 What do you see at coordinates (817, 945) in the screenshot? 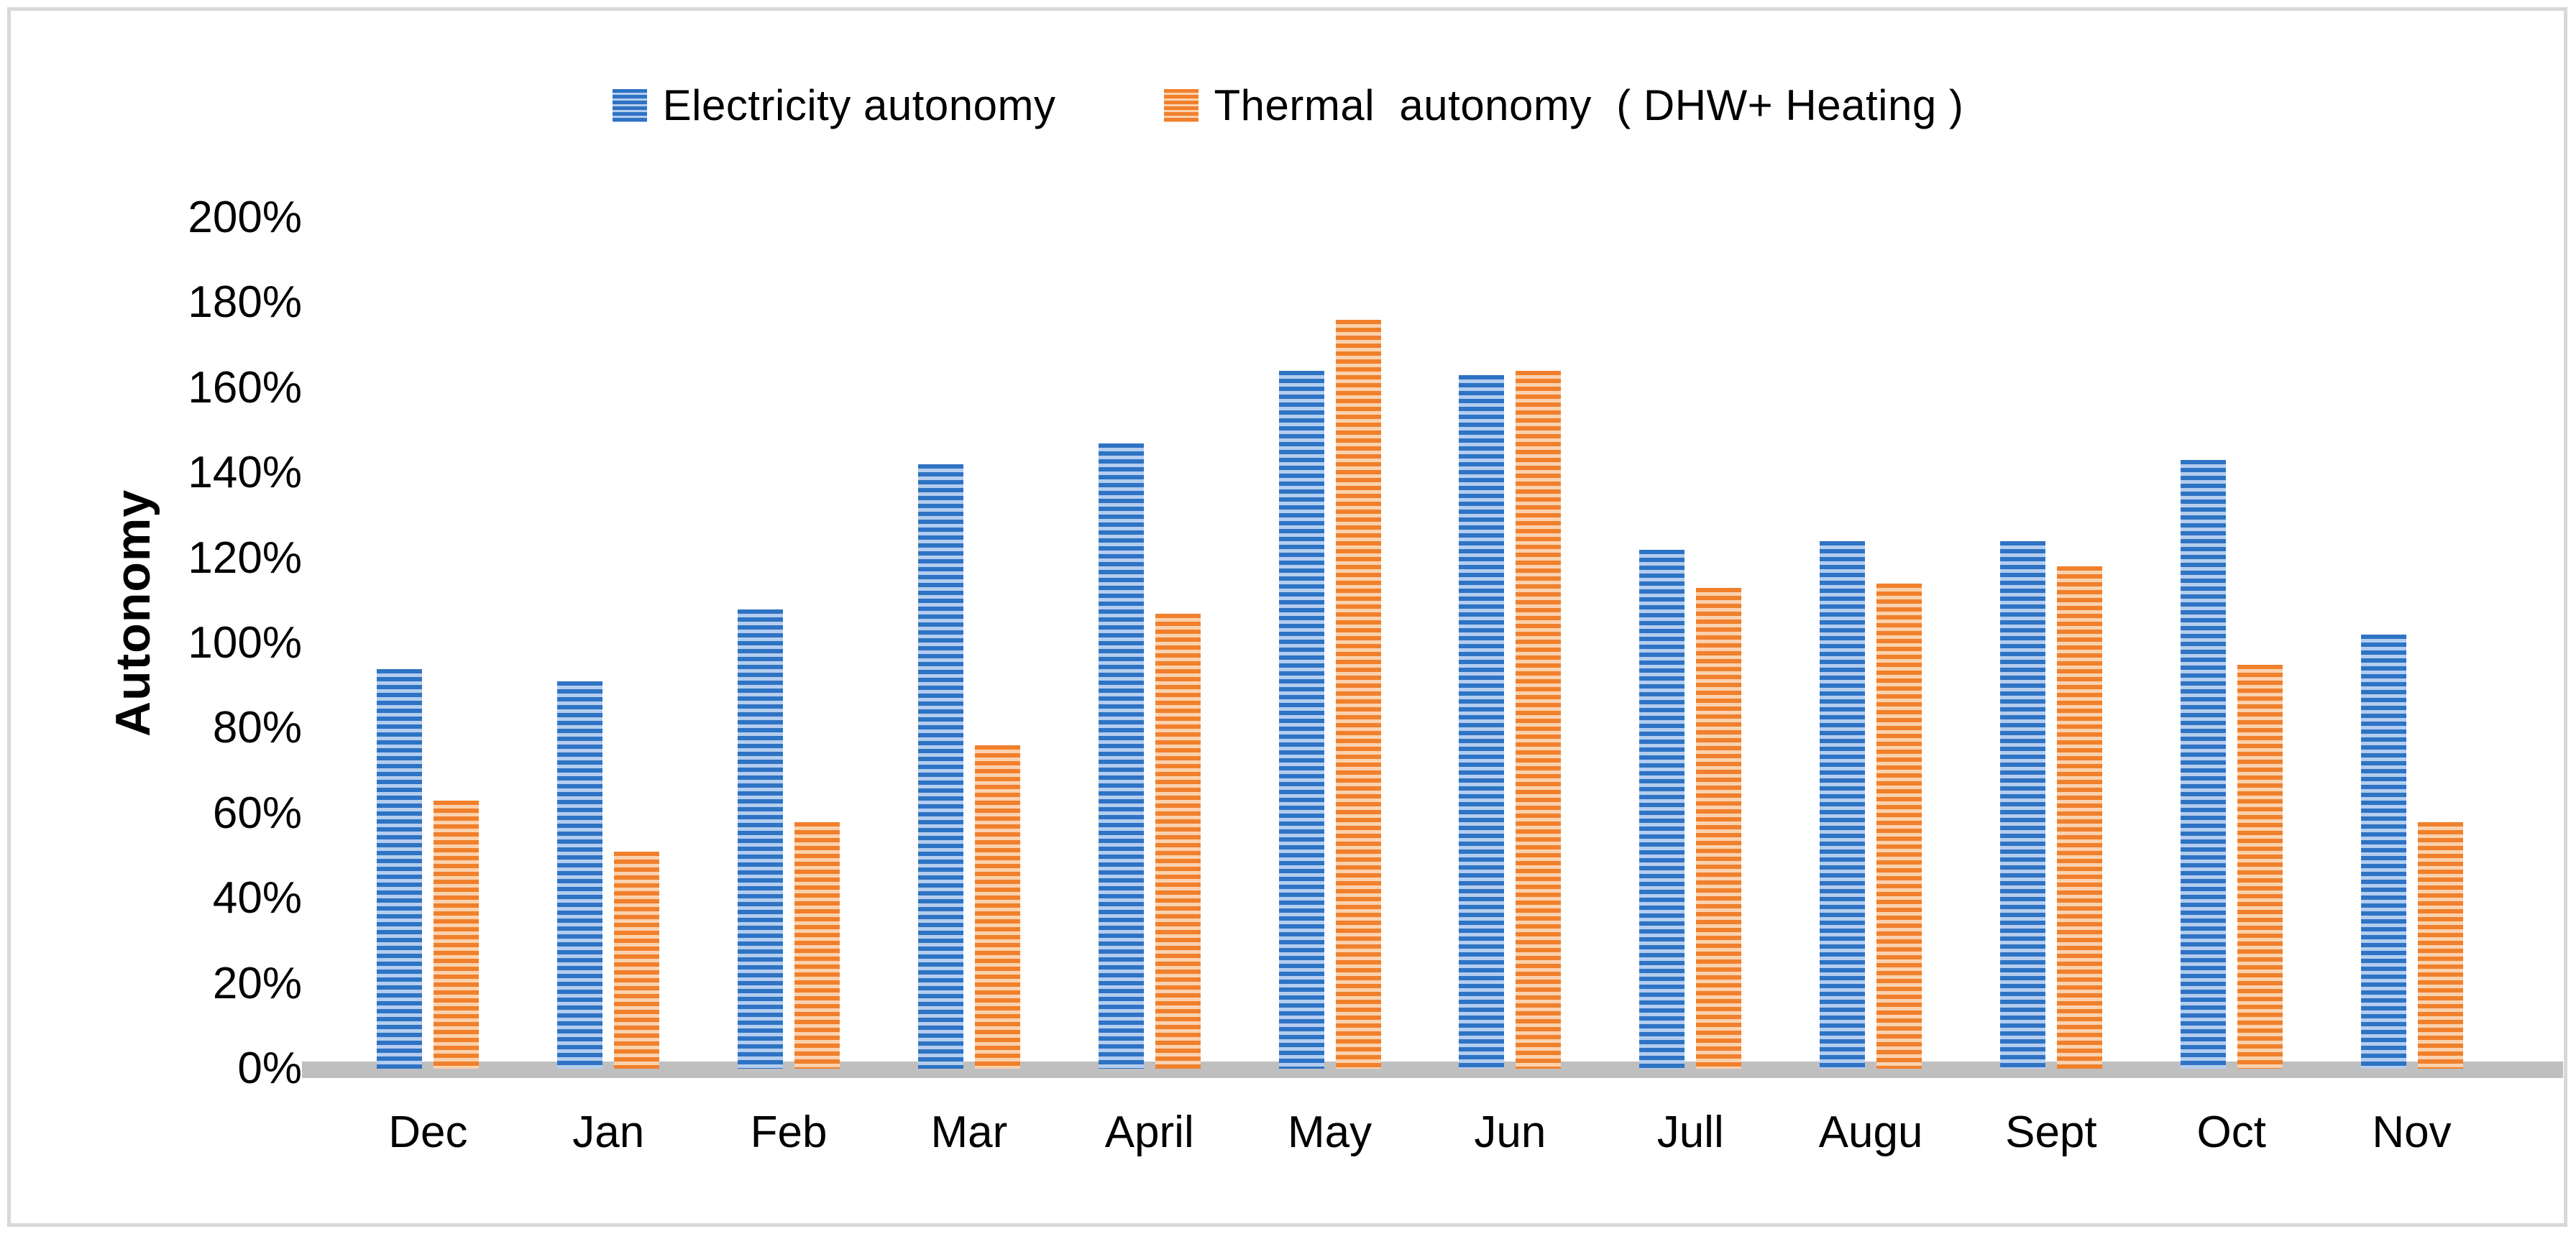
I see `thermal-bar-feb` at bounding box center [817, 945].